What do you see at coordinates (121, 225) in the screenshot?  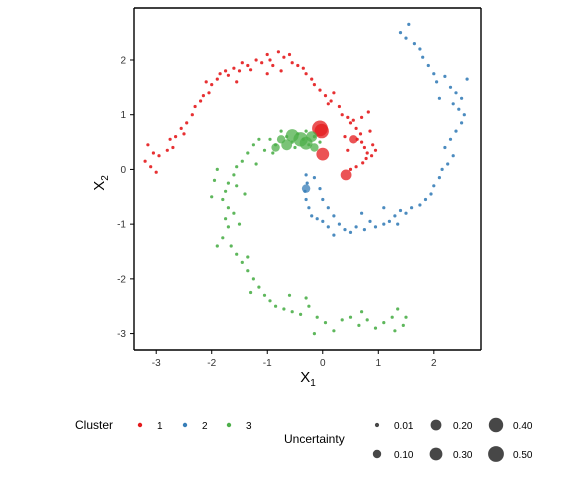 I see `y-tick-label: -1` at bounding box center [121, 225].